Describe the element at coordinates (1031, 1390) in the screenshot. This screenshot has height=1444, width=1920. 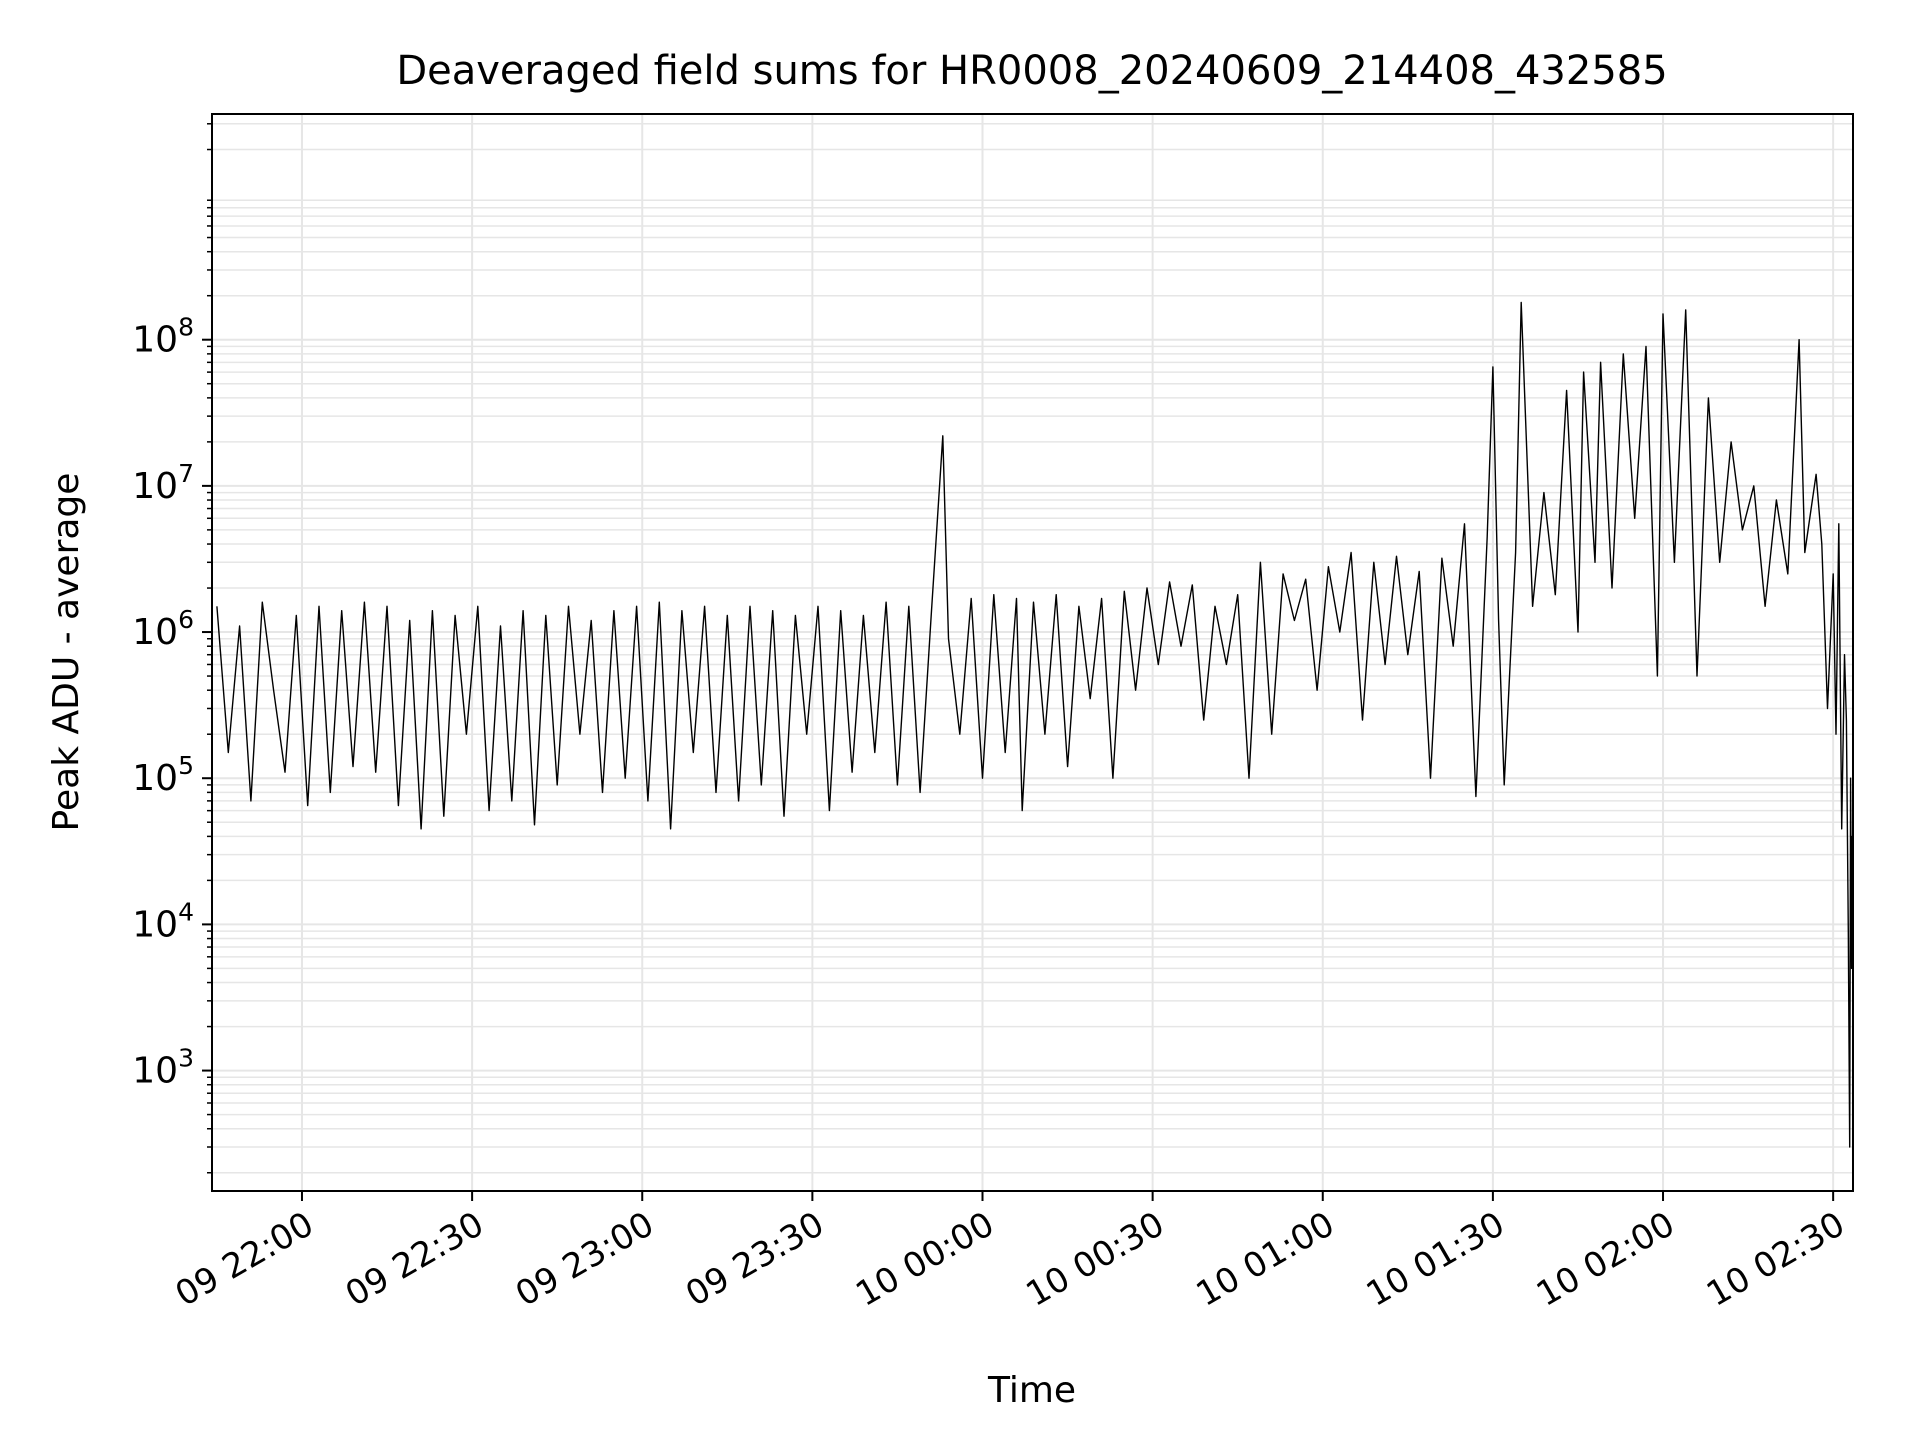
I see `x-axis-label: Time` at that location.